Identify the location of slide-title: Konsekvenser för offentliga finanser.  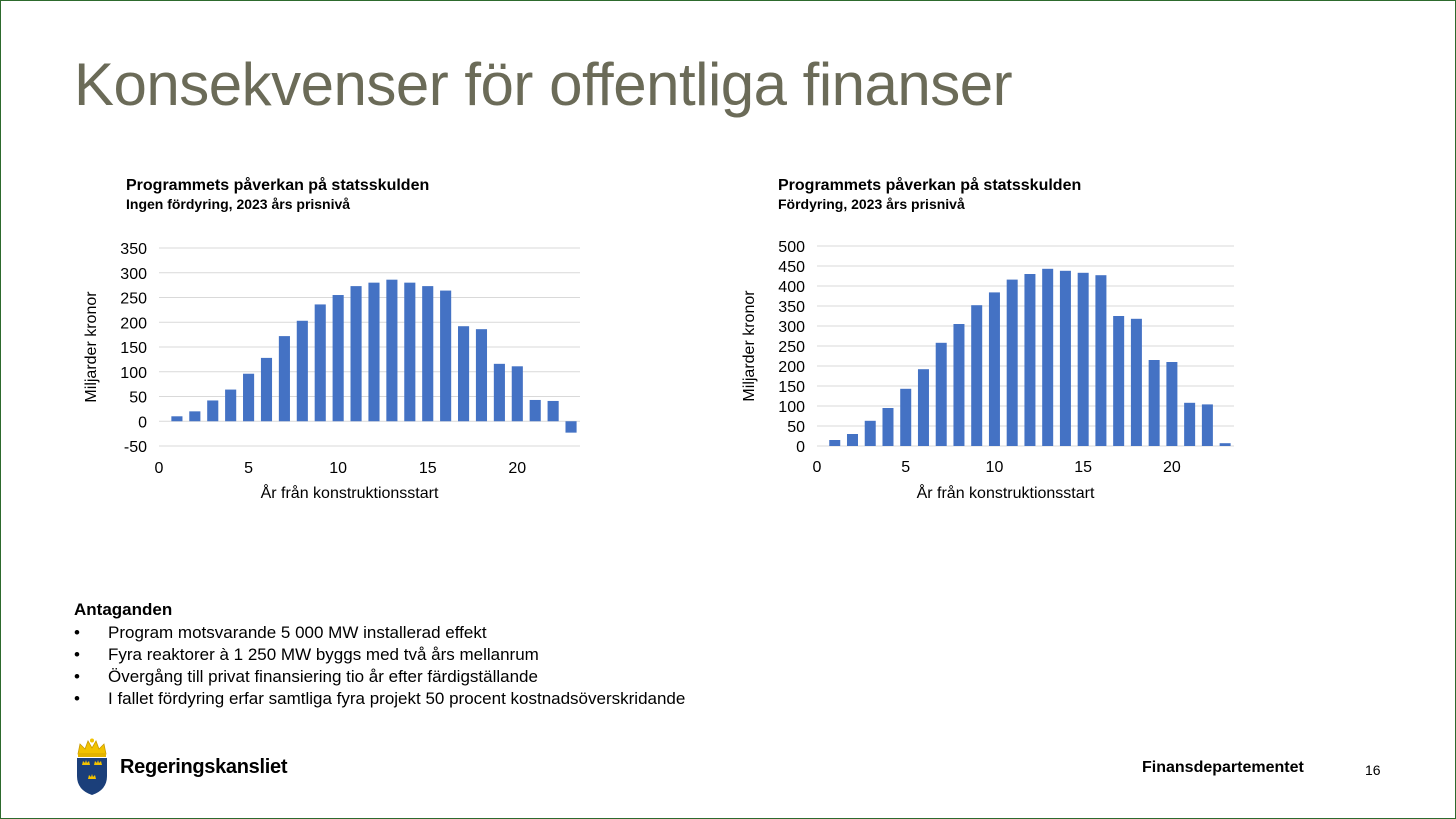
(543, 84).